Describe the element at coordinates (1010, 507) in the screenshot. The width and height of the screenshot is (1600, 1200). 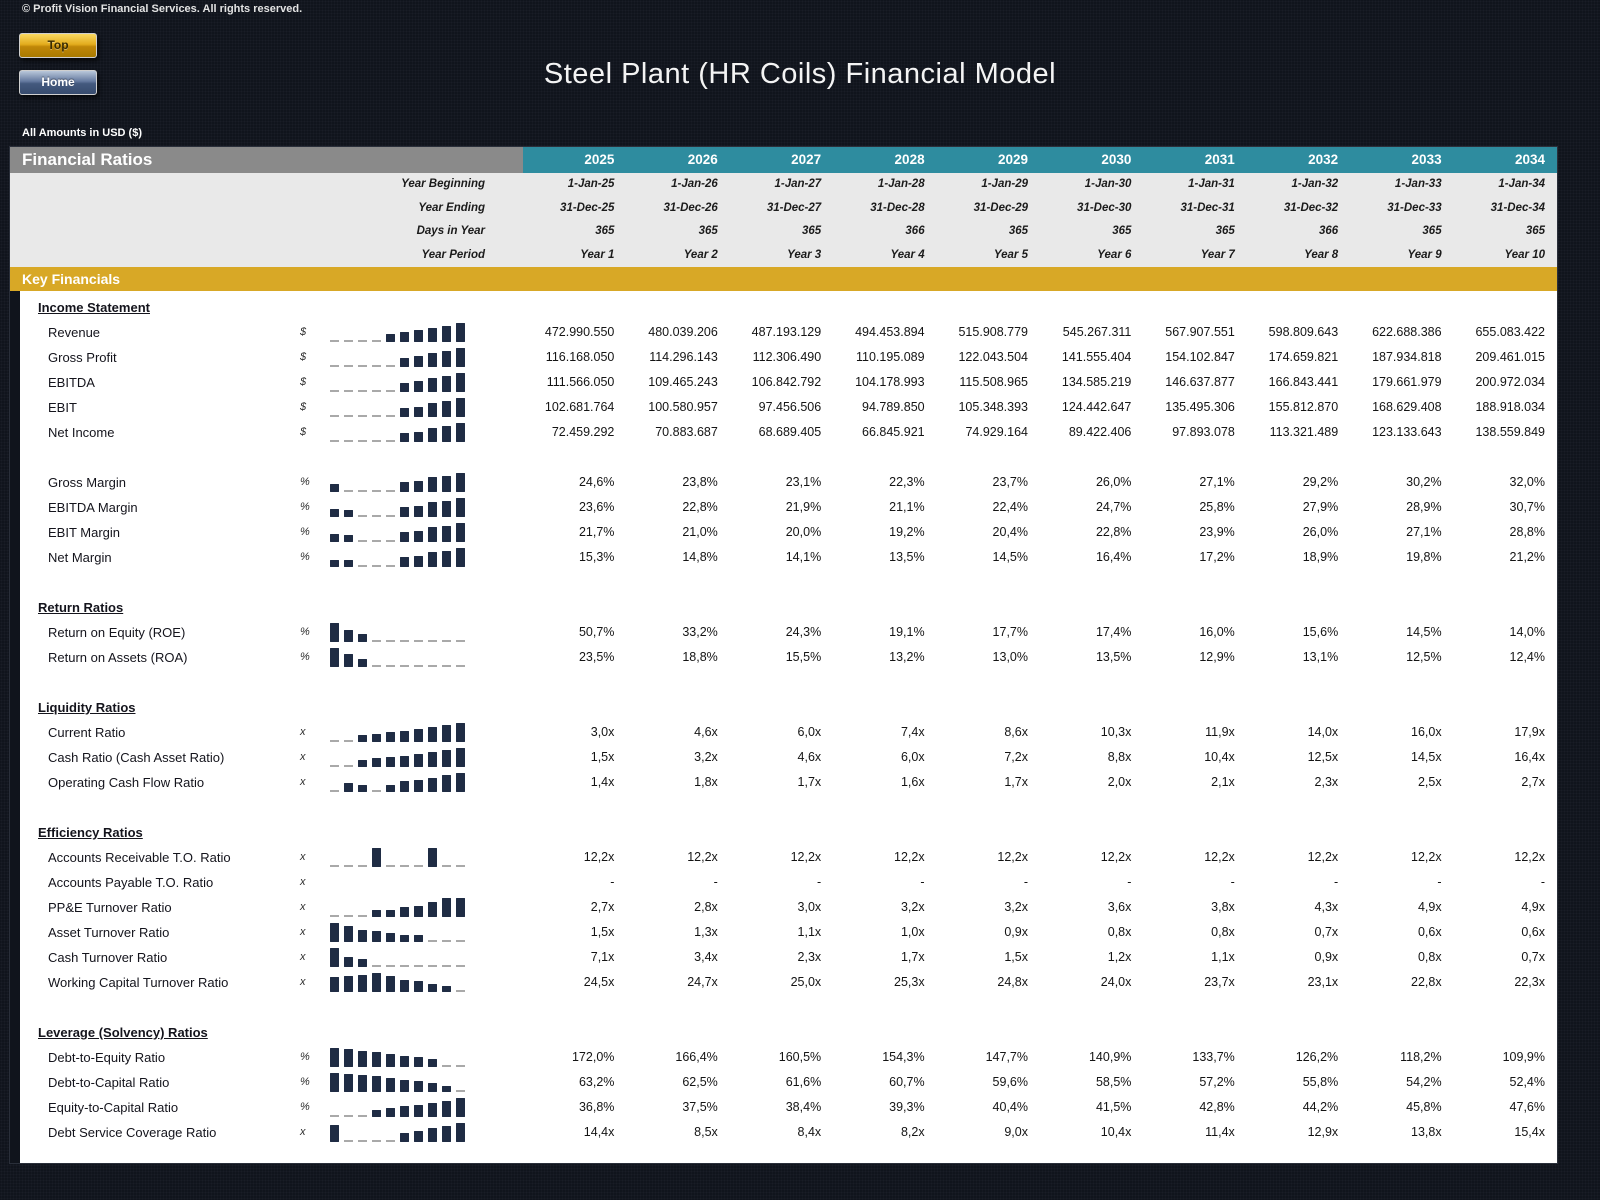
I see `value-cell: 22,4%` at that location.